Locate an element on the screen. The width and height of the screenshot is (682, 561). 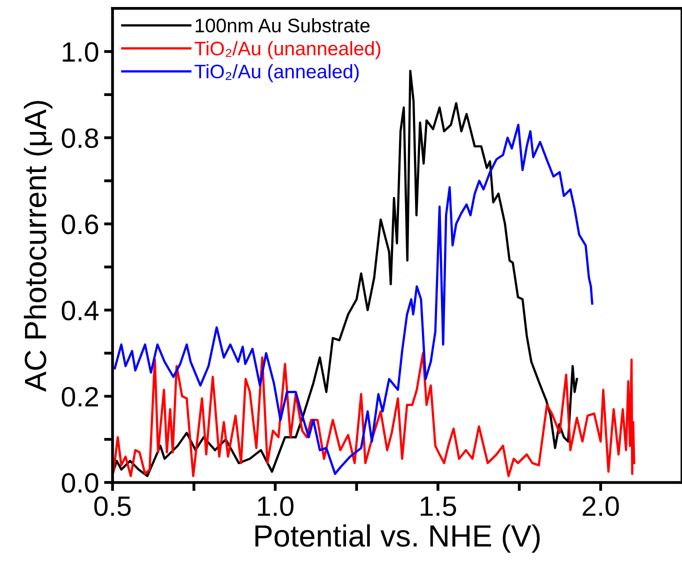
legend-label: TiO₂/Au (unannealed) is located at coordinates (287, 50).